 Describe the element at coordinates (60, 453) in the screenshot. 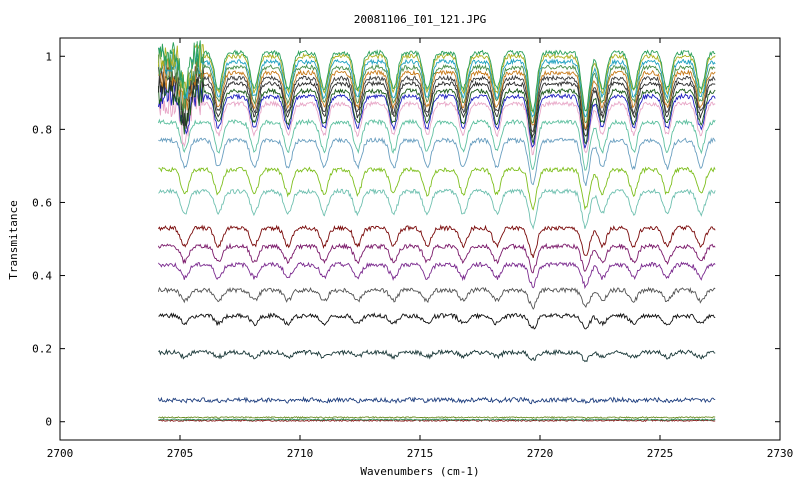

I see `x-tick-label: 2700` at that location.